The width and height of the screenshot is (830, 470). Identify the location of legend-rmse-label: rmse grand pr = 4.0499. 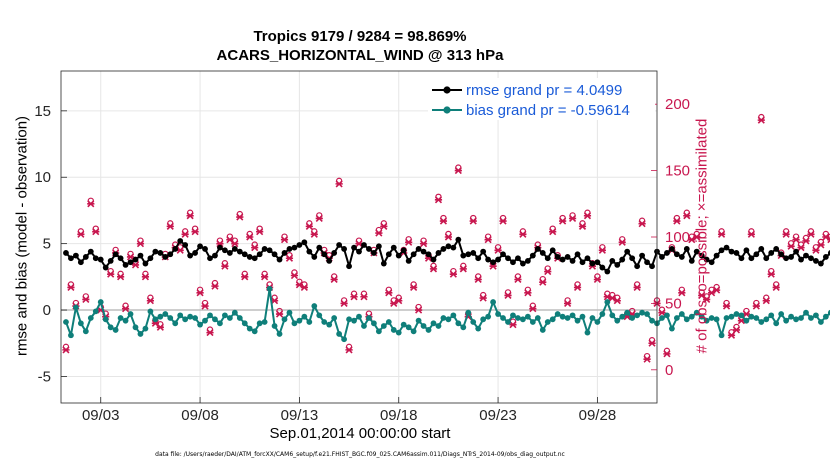
(544, 90).